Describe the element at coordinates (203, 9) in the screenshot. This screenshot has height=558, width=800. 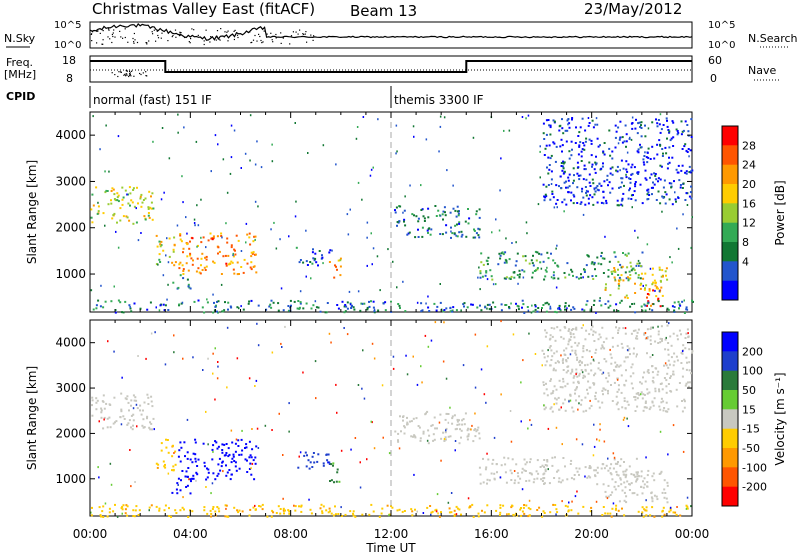
I see `radar-title: Christmas Valley East (fitACF)` at that location.